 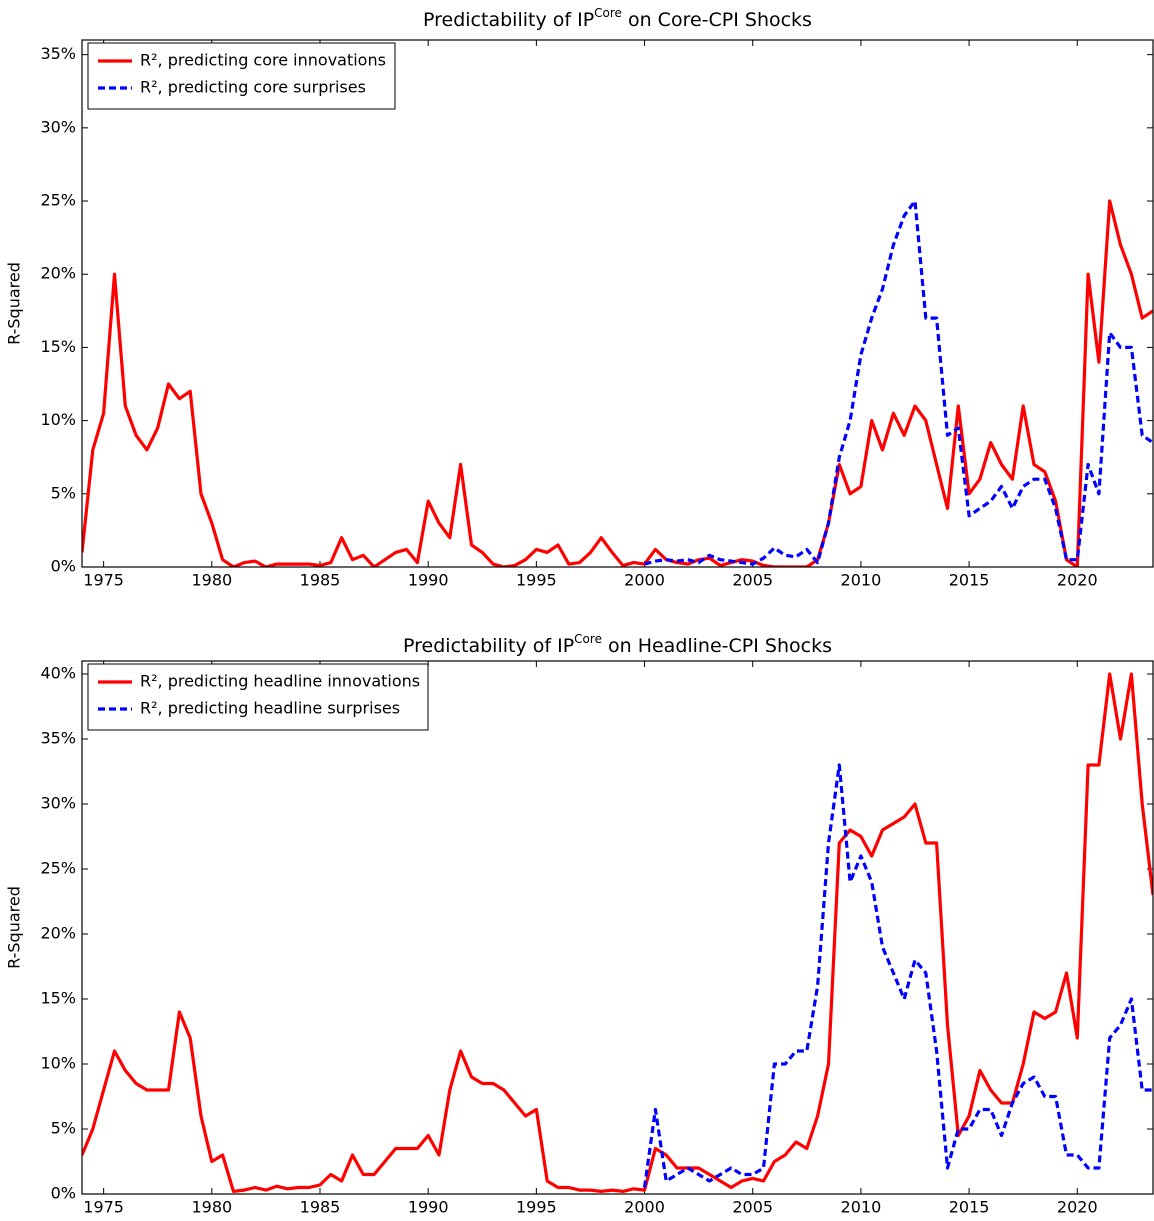 What do you see at coordinates (717, 20) in the screenshot?
I see `title-part: on Core-CPI Shocks` at bounding box center [717, 20].